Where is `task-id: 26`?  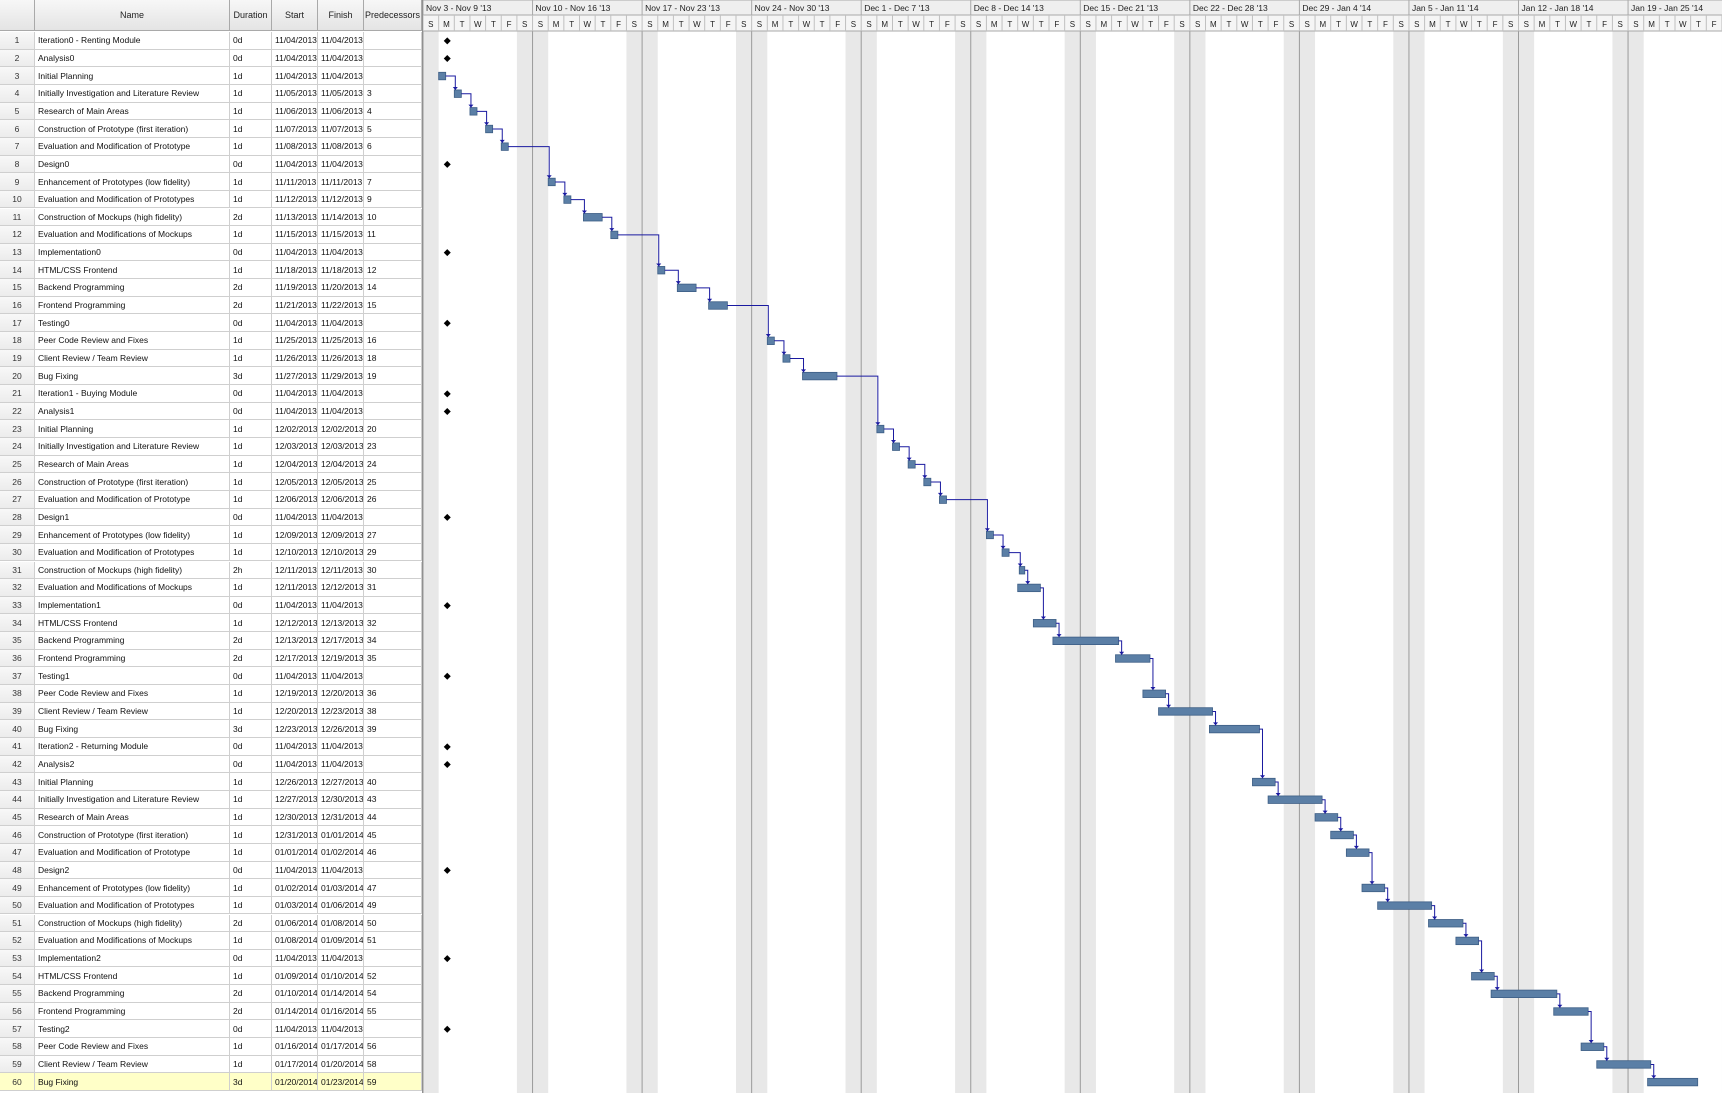
task-id: 26 is located at coordinates (17, 482).